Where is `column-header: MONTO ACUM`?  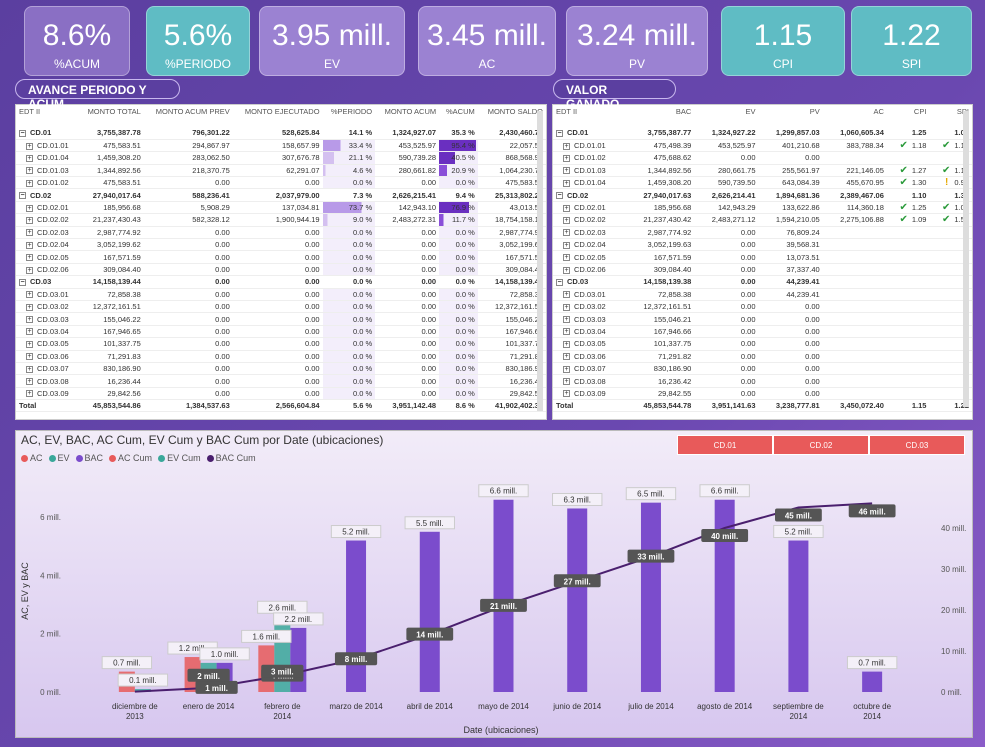
column-header: MONTO ACUM is located at coordinates (410, 111).